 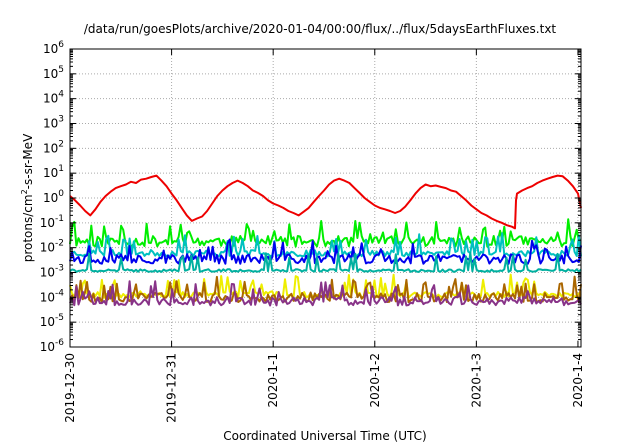 What do you see at coordinates (53, 123) in the screenshot?
I see `y-tick-label: 10³` at bounding box center [53, 123].